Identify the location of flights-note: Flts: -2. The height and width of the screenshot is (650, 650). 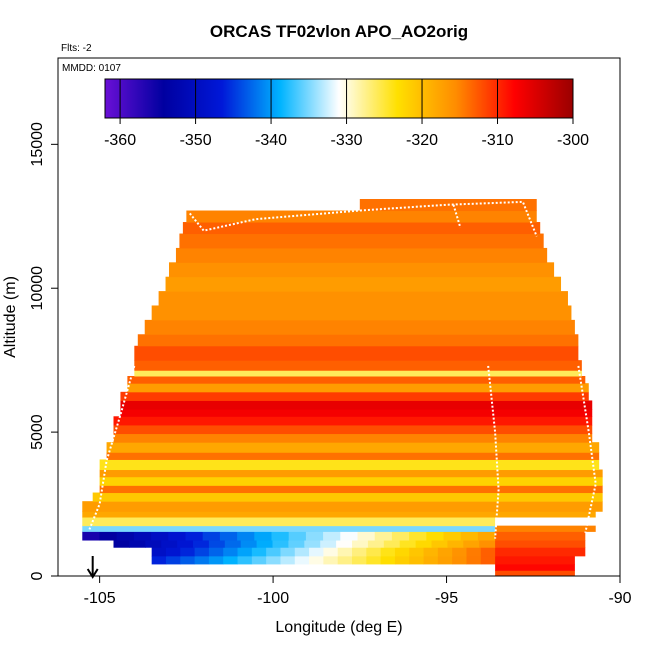
(76, 48).